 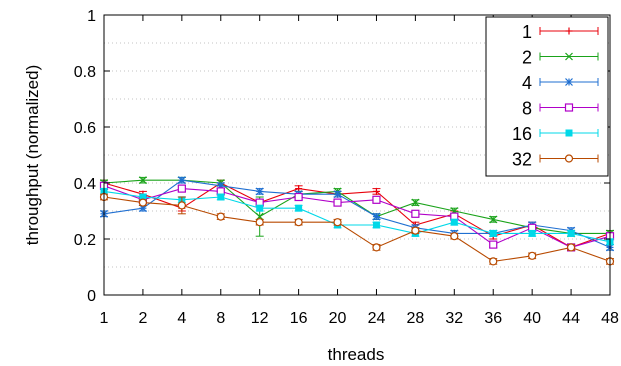 I want to click on x-axis-label: threads, so click(x=356, y=354).